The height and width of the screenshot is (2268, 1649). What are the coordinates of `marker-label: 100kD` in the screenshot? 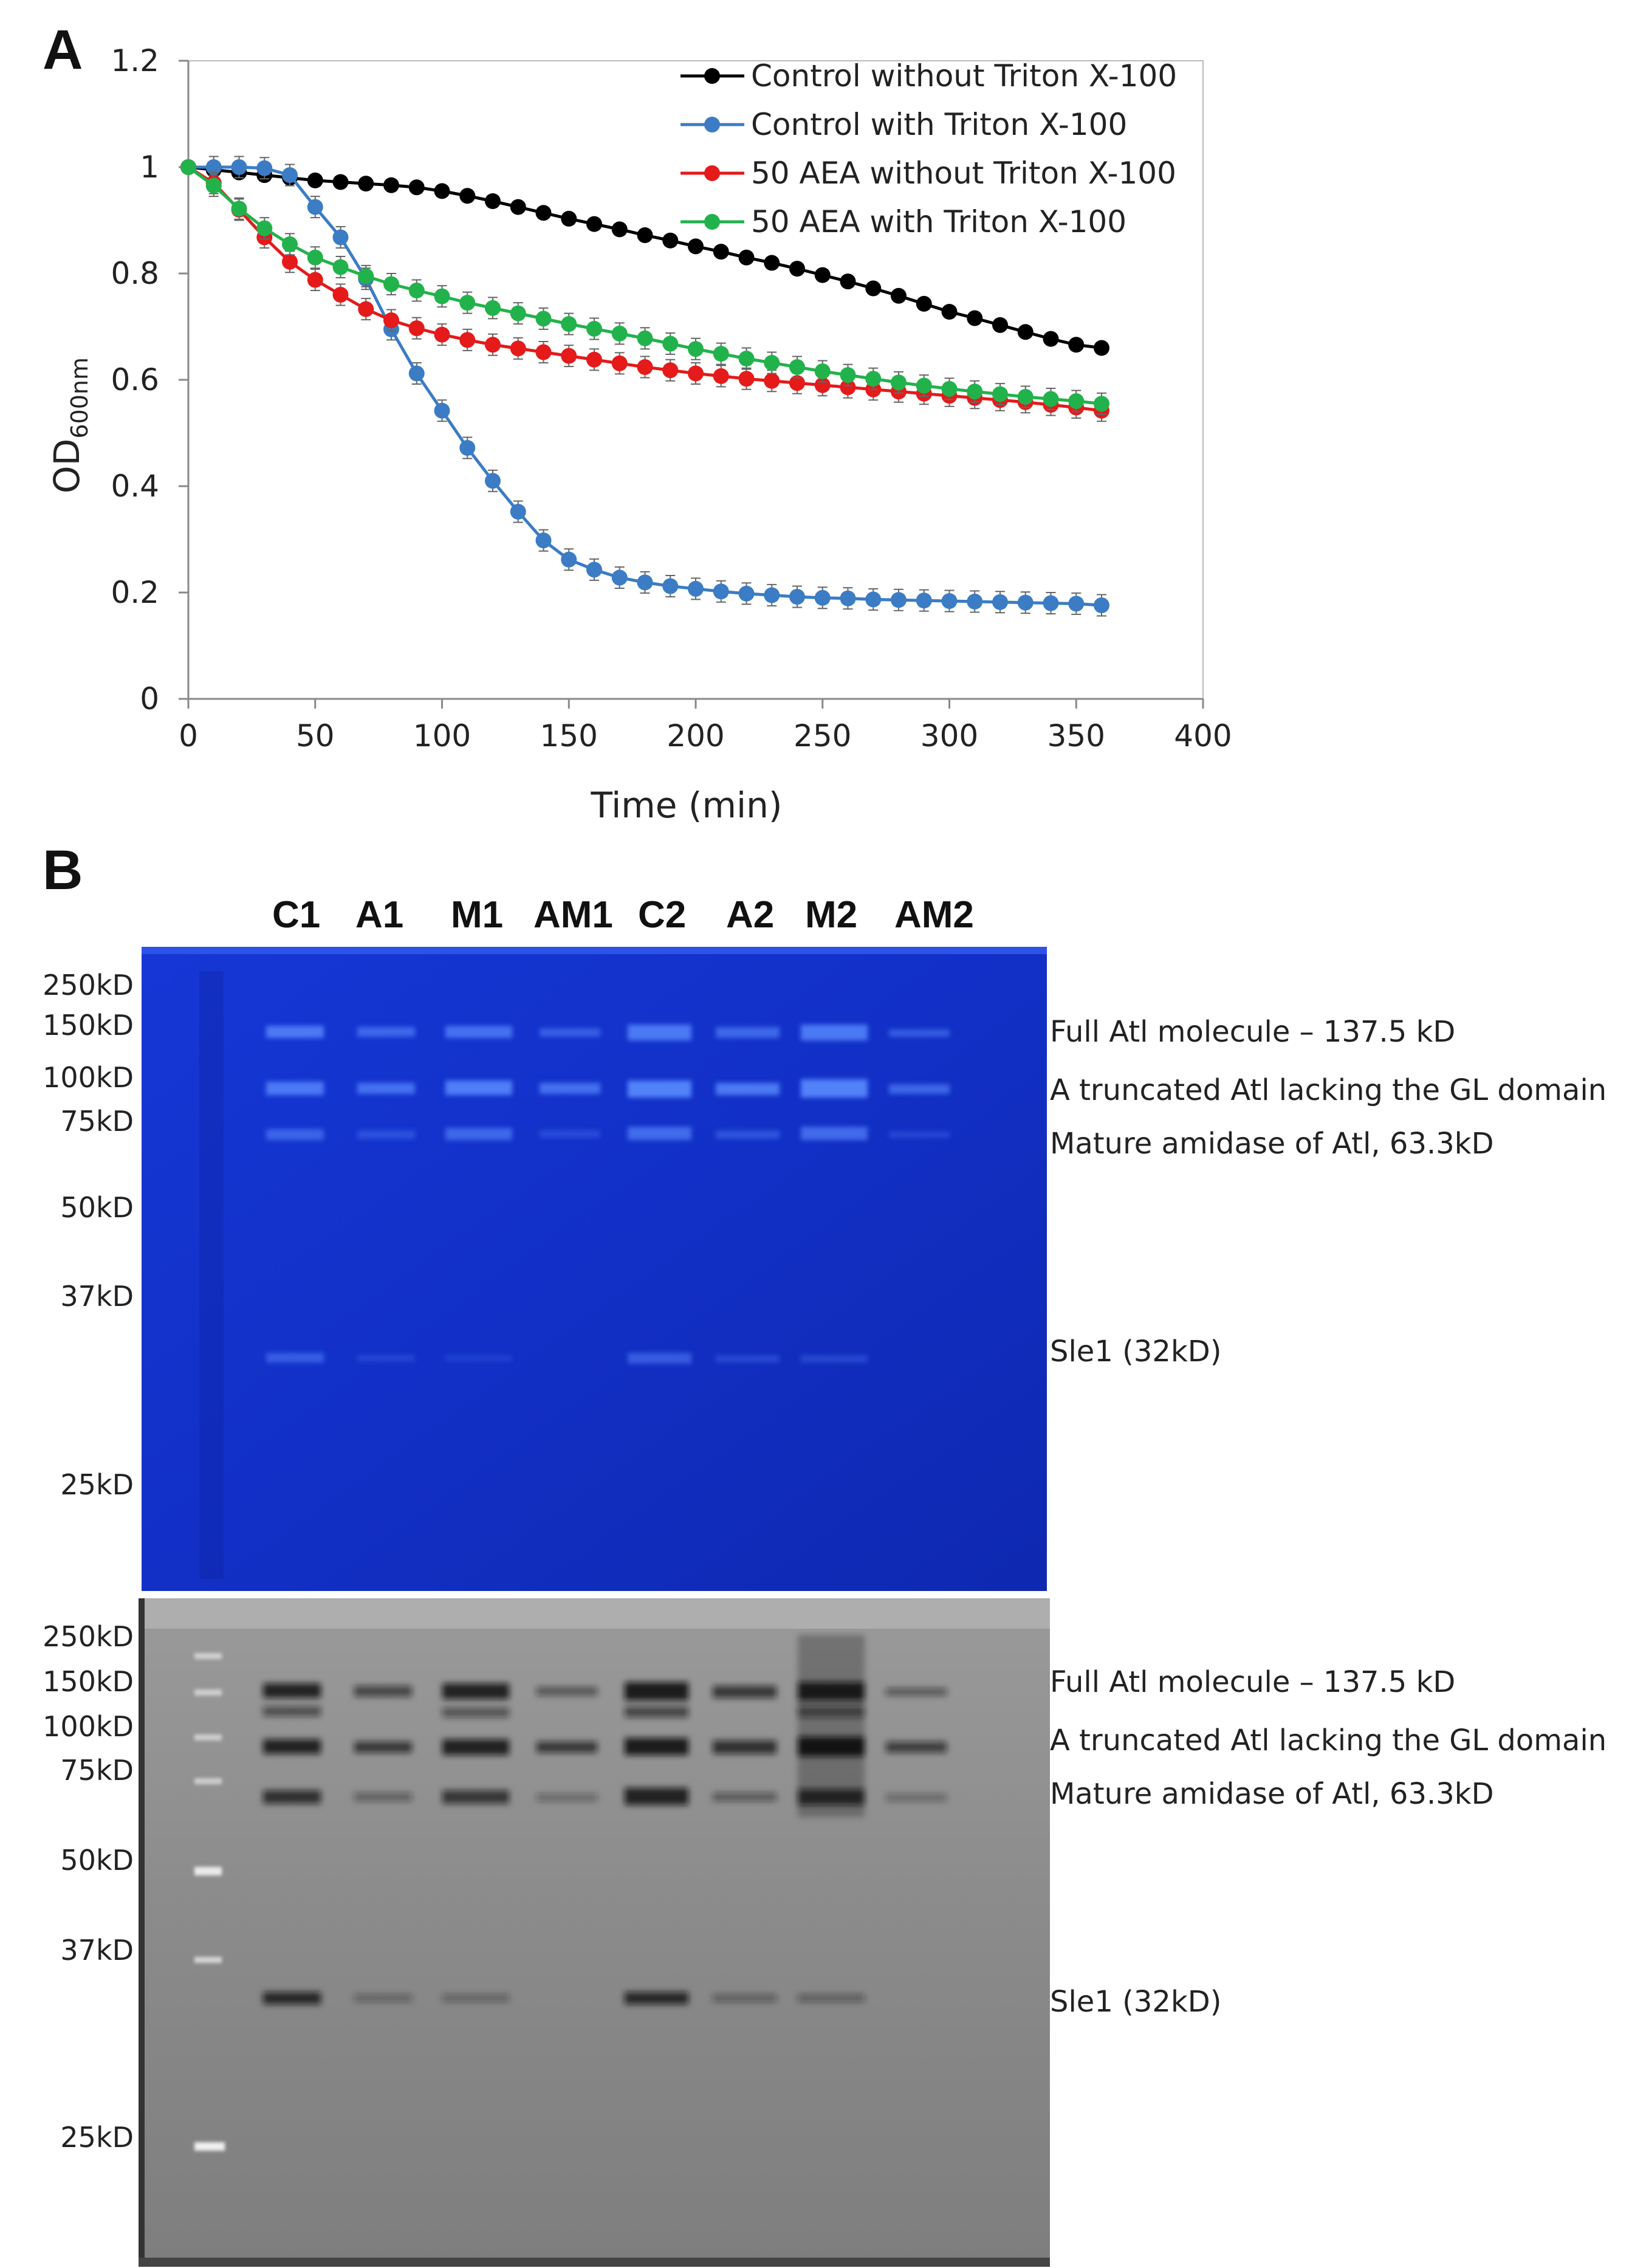 It's located at (88, 1077).